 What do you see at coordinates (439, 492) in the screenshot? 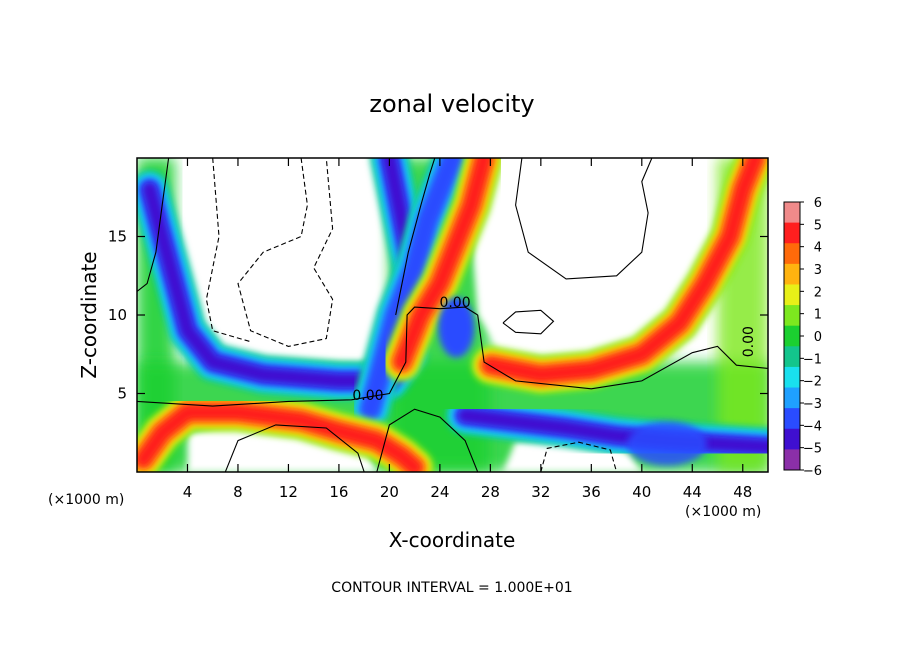
I see `x-tick-label: 24` at bounding box center [439, 492].